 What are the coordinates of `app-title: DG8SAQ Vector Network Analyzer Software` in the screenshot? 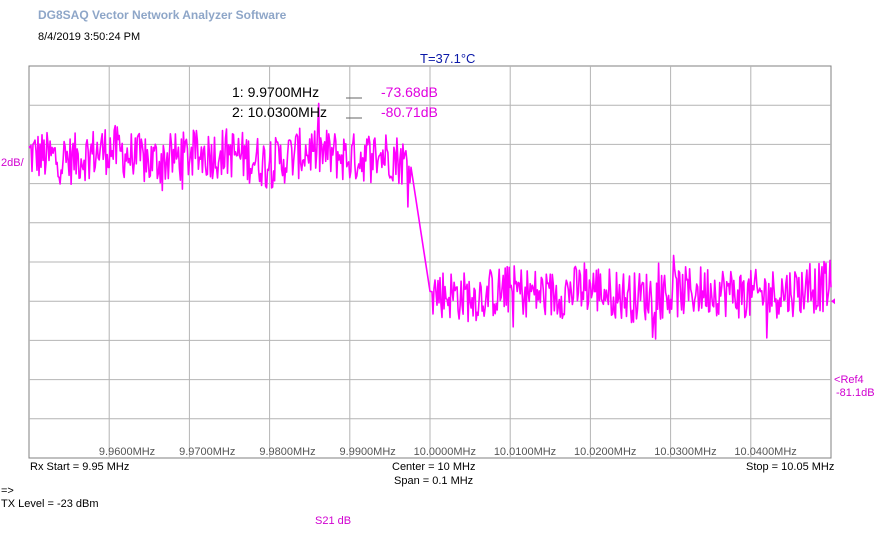 It's located at (162, 15).